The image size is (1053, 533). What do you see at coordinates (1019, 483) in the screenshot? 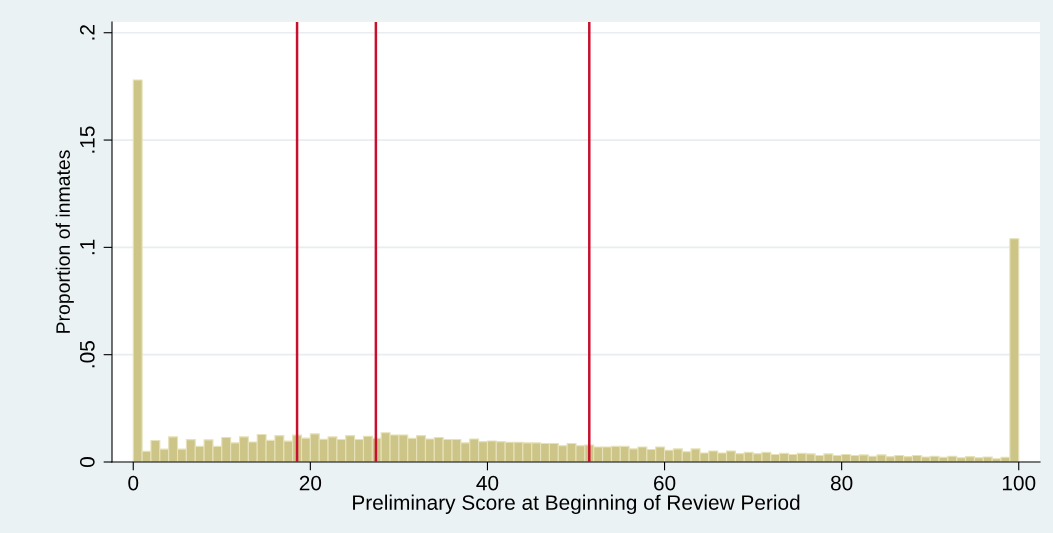
I see `x-tick-label: 100` at bounding box center [1019, 483].